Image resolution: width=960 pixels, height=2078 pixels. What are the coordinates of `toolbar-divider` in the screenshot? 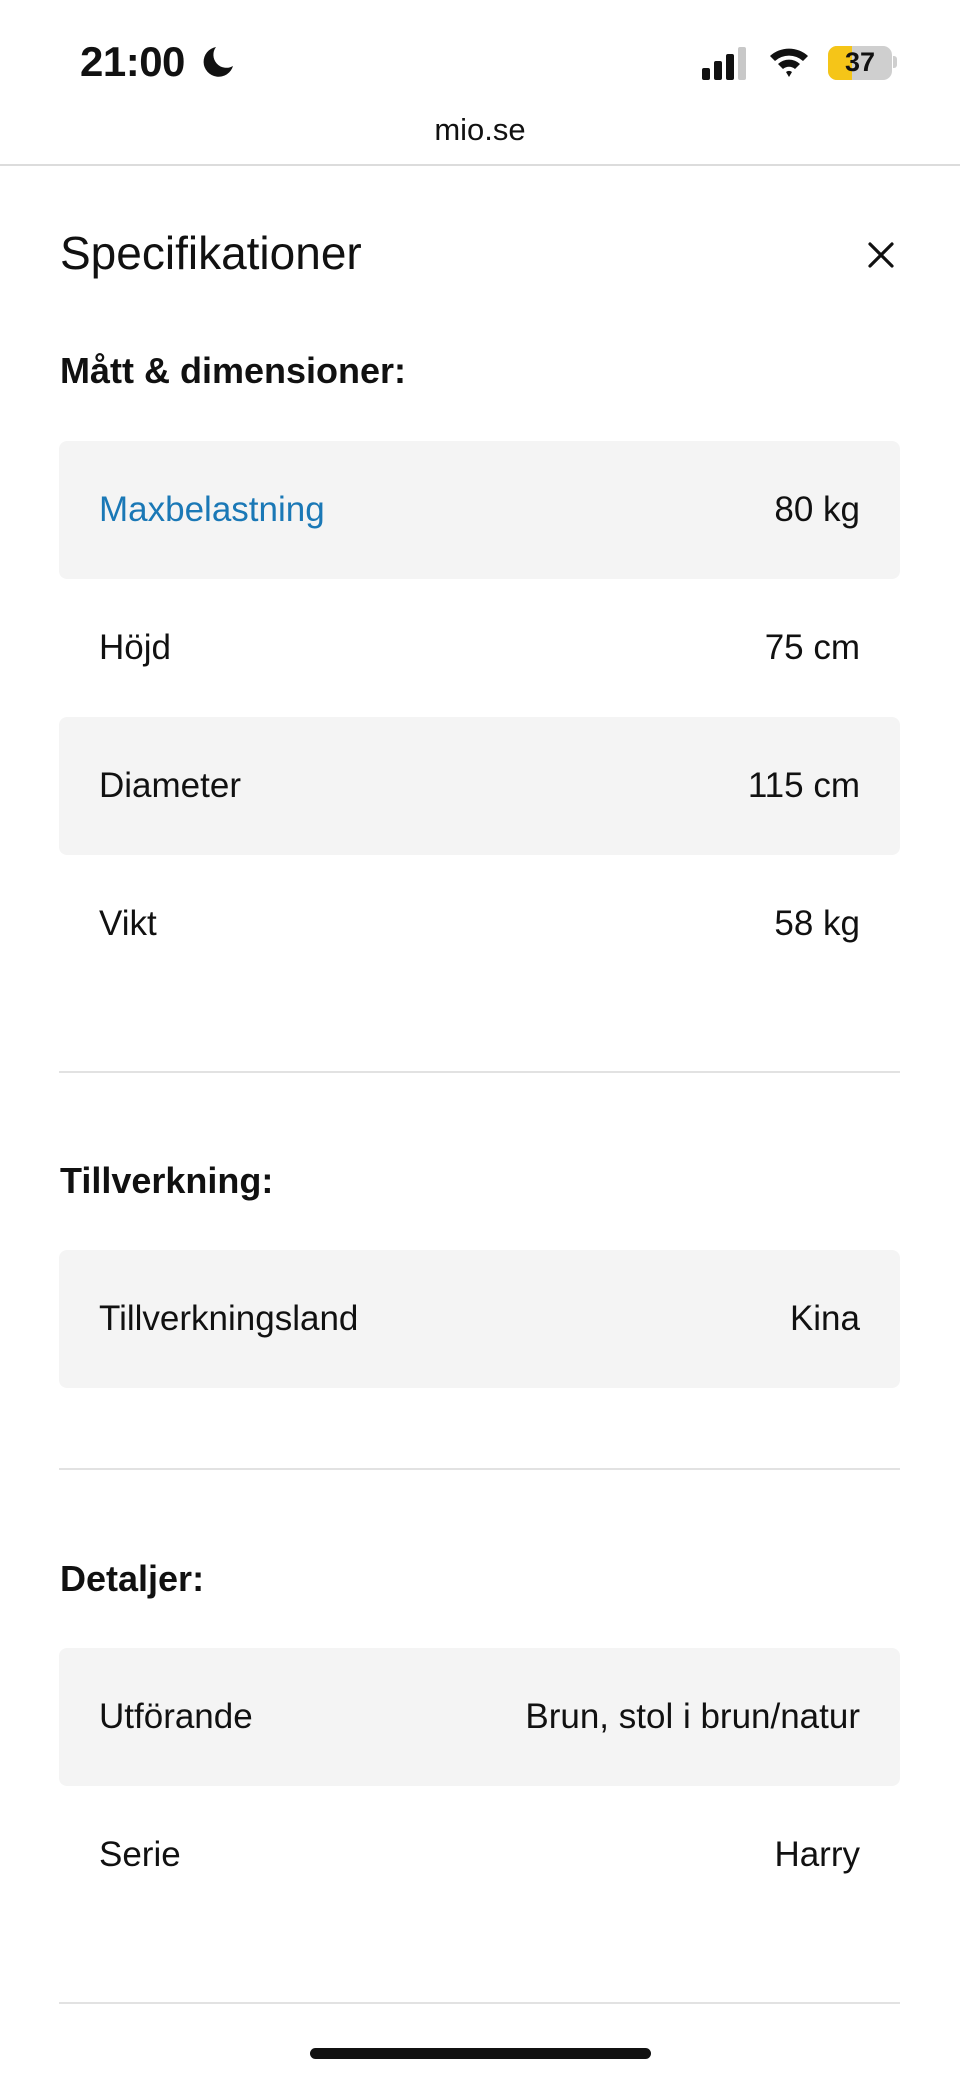 It's located at (480, 165).